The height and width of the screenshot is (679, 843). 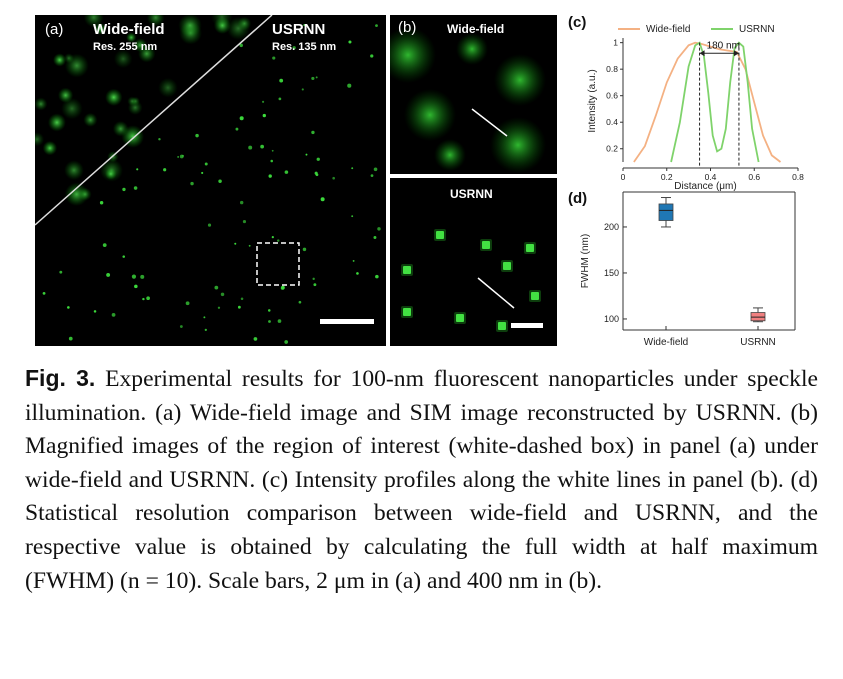 I want to click on chart-d-ylabel: FWHM (nm), so click(x=585, y=261).